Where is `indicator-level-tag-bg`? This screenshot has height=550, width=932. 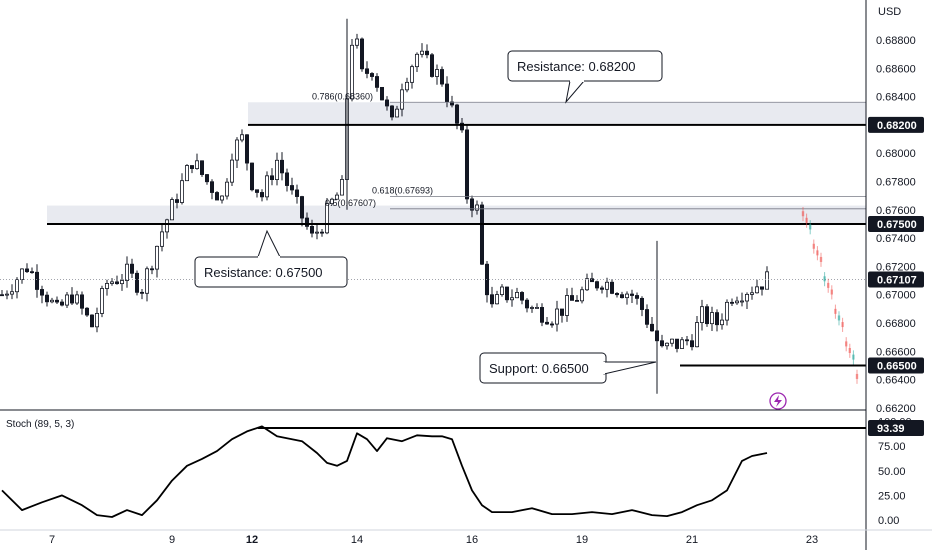
indicator-level-tag-bg is located at coordinates (896, 428).